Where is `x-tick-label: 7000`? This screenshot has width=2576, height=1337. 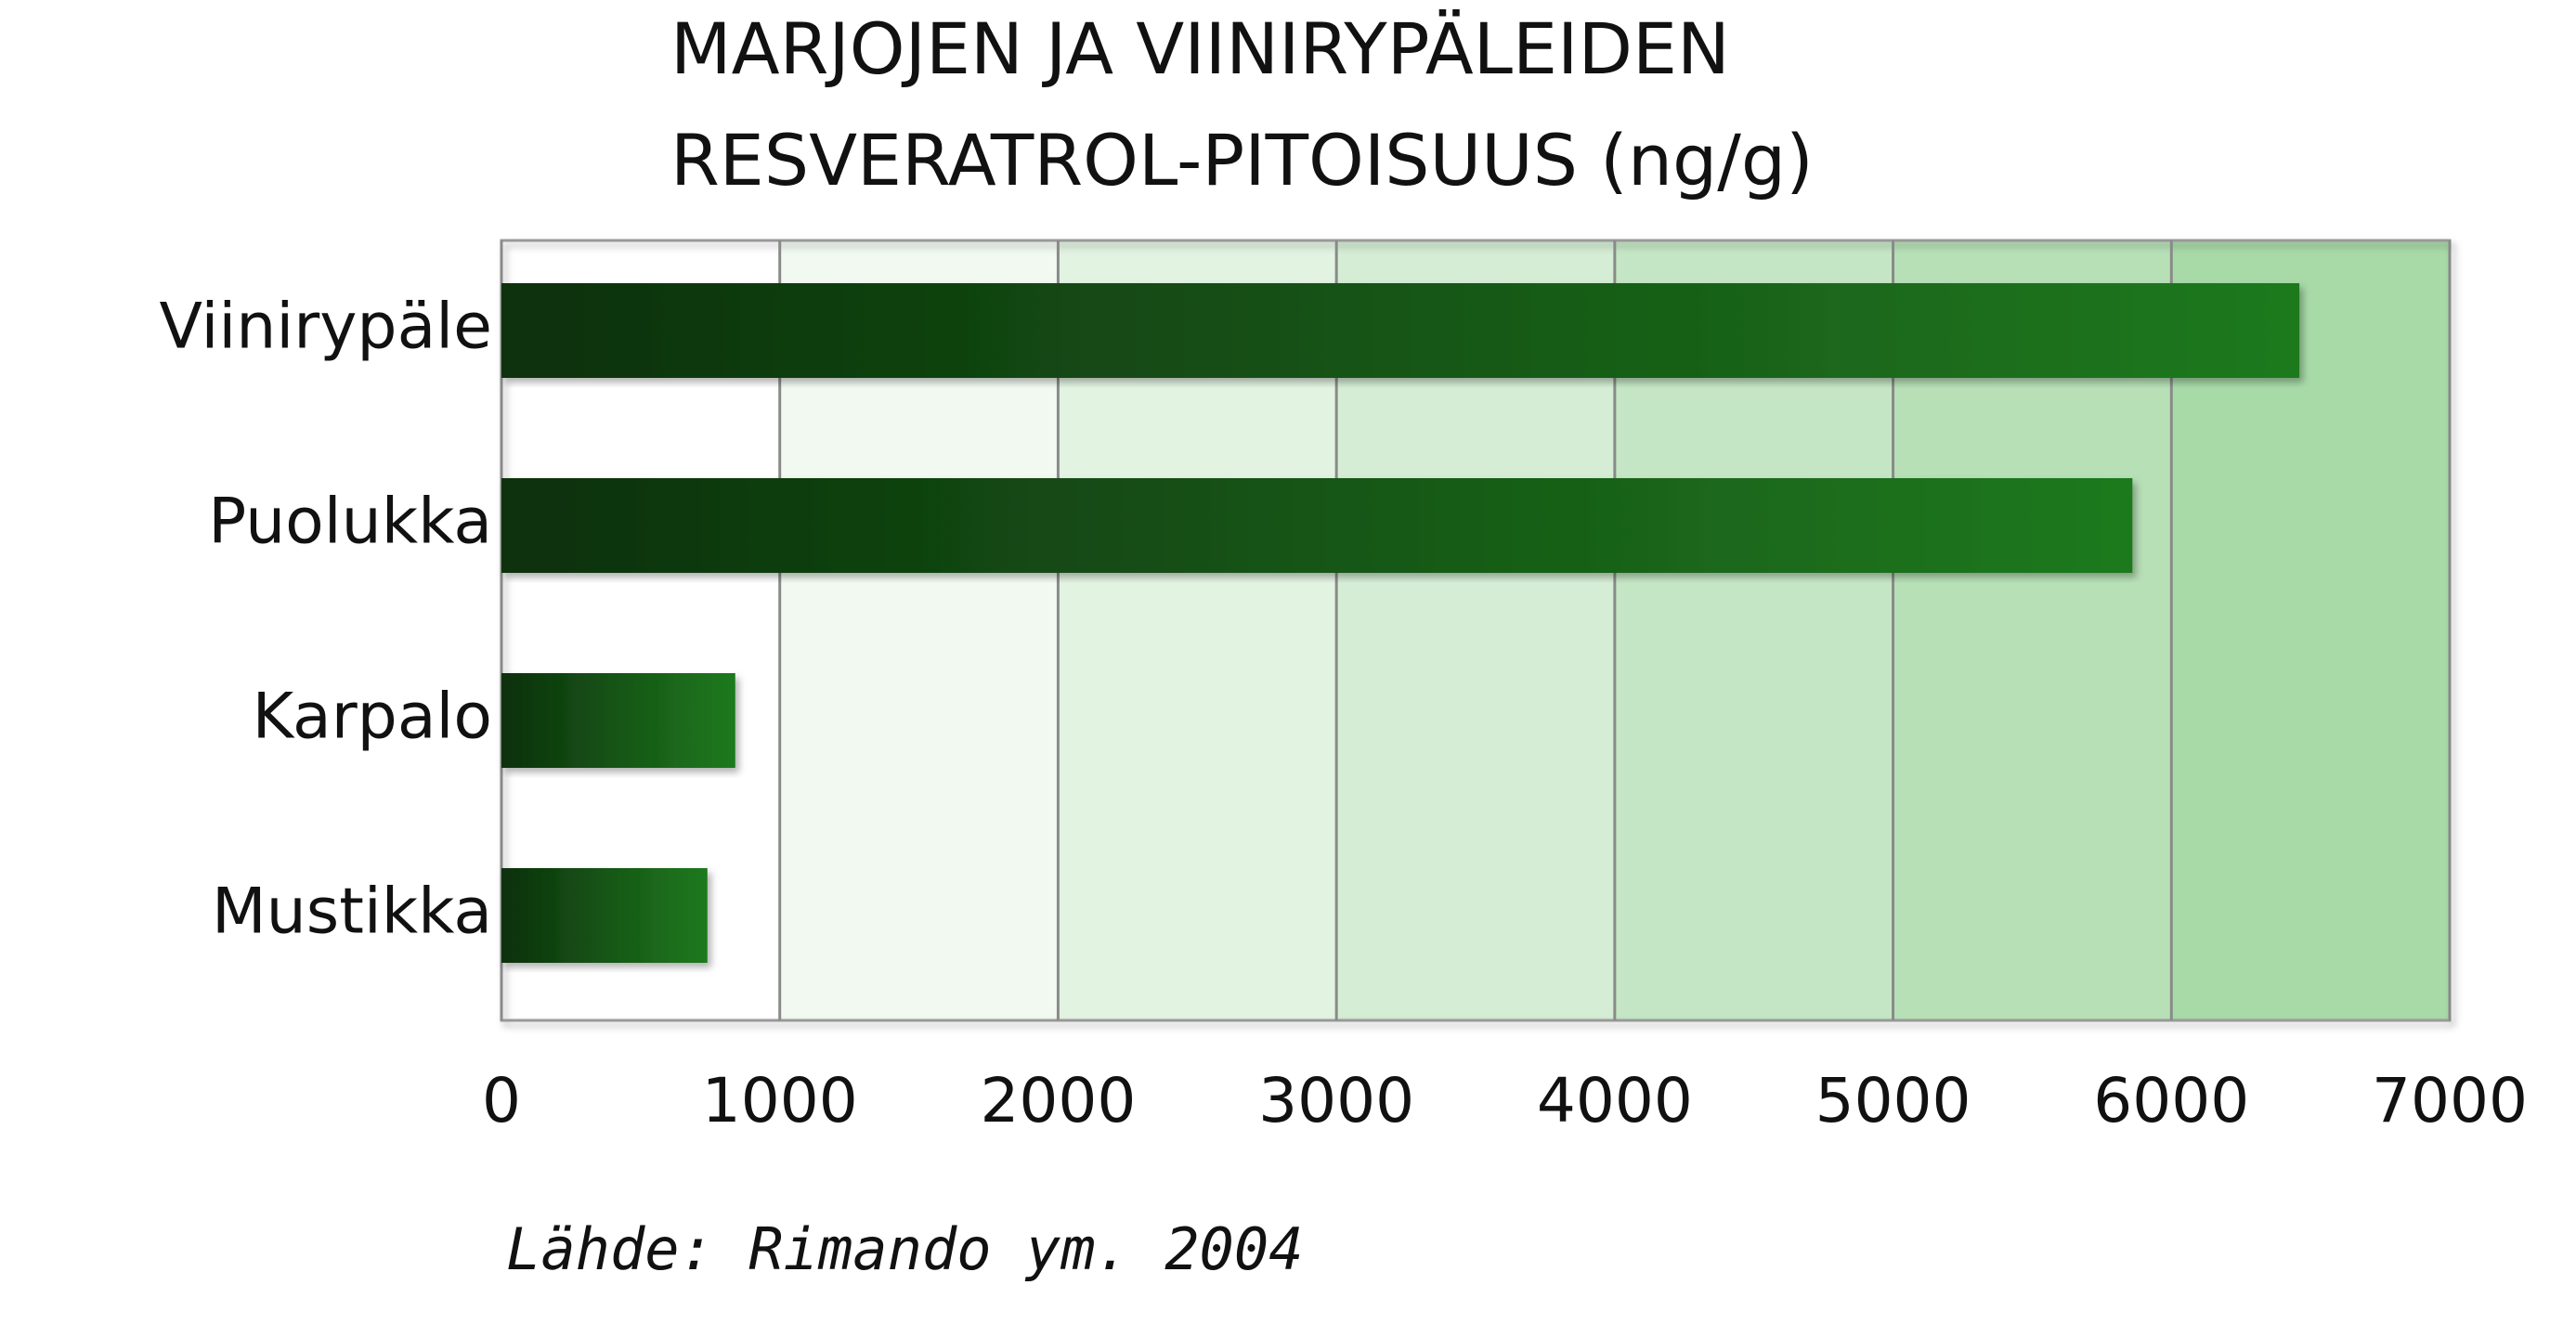
x-tick-label: 7000 is located at coordinates (2450, 1100).